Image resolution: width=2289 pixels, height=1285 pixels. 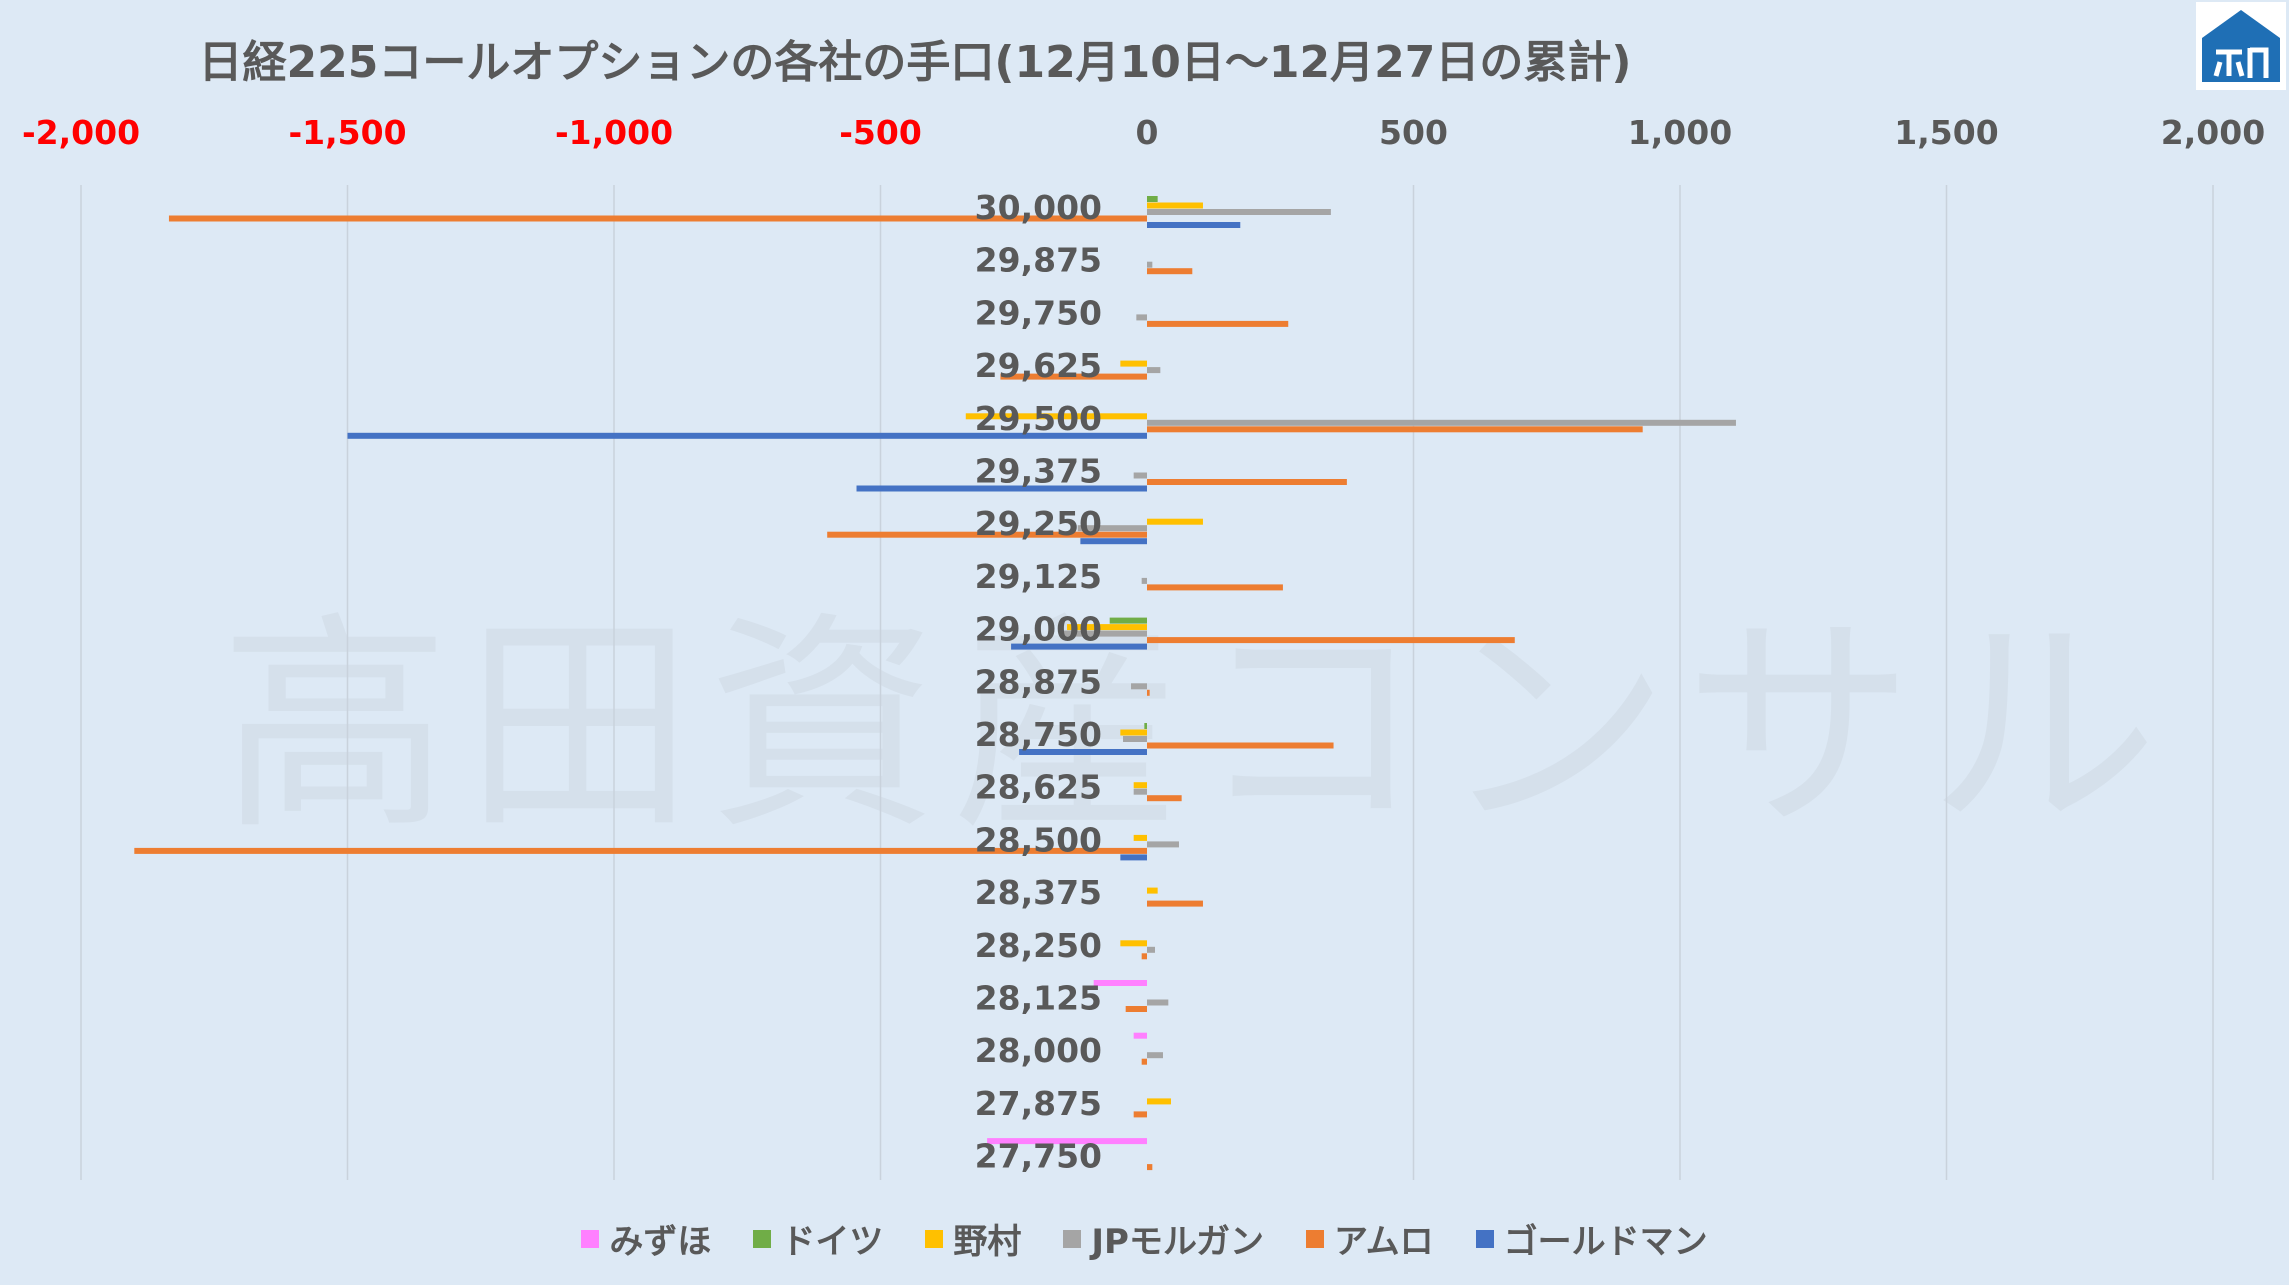 What do you see at coordinates (1163, 1238) in the screenshot?
I see `legend-item: JPモルガン` at bounding box center [1163, 1238].